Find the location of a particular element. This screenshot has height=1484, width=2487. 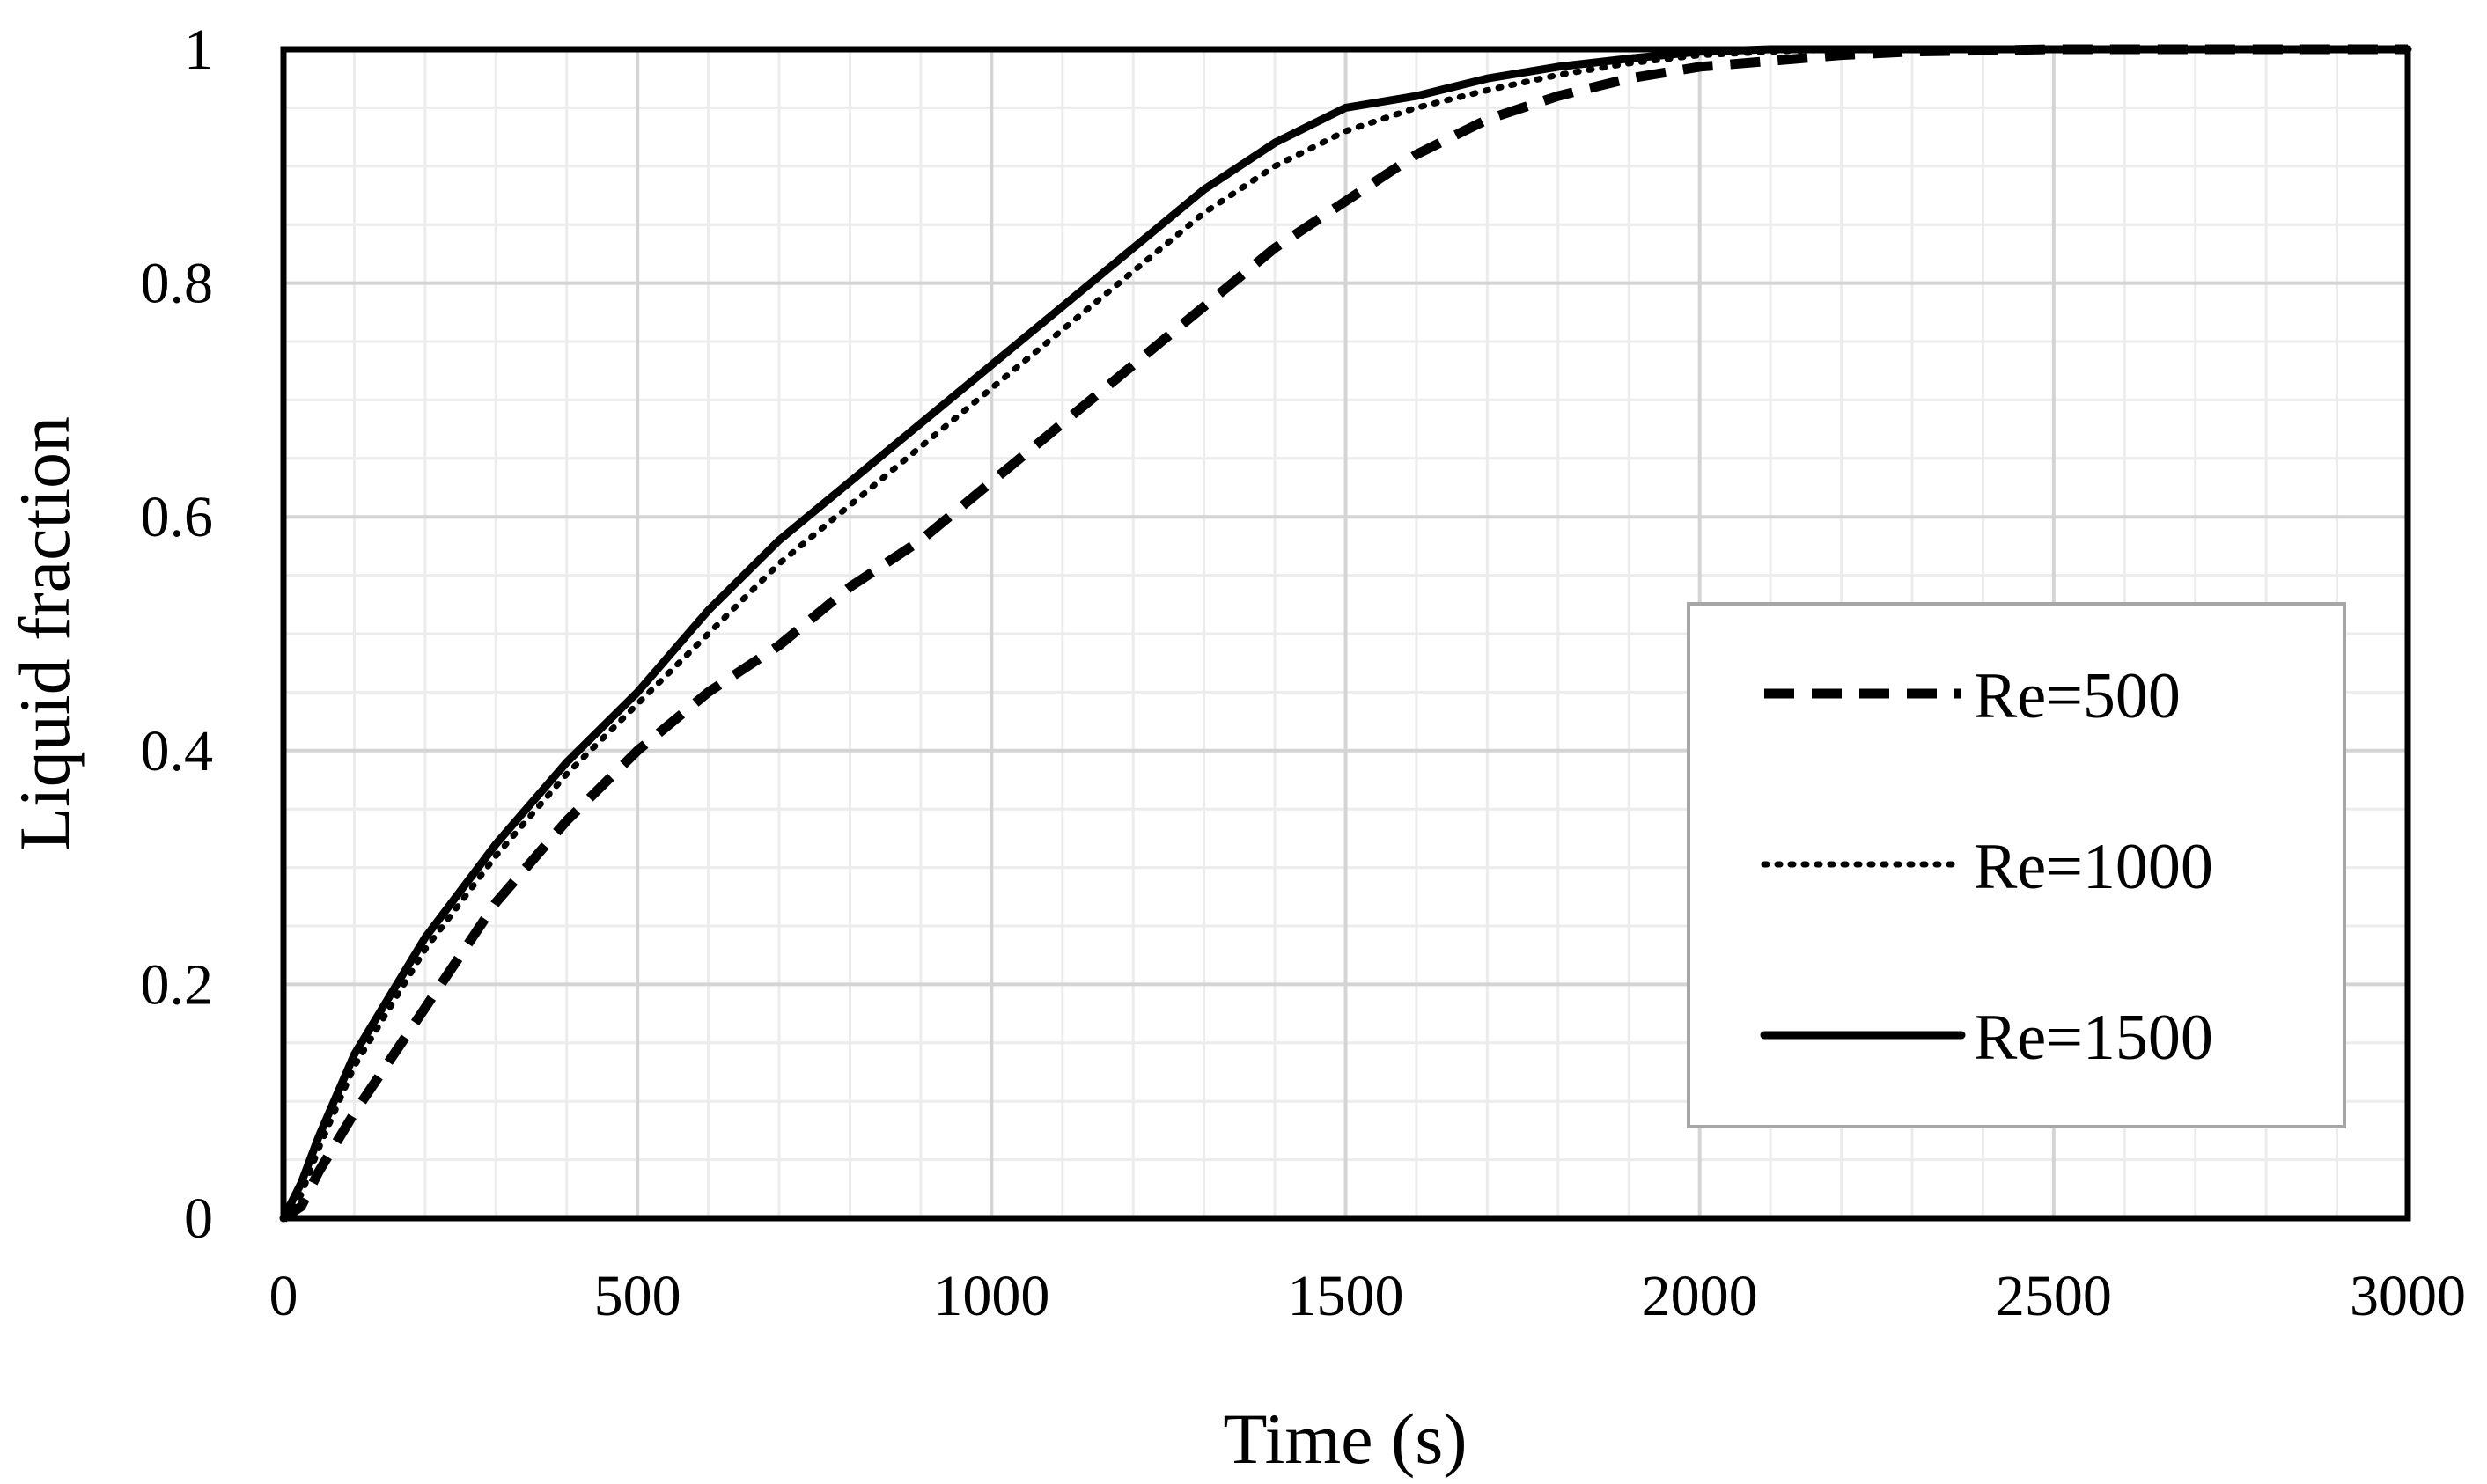

x-axis-tick-labels: 0 500 1000 1500 2000 2500 3000 is located at coordinates (1368, 1296).